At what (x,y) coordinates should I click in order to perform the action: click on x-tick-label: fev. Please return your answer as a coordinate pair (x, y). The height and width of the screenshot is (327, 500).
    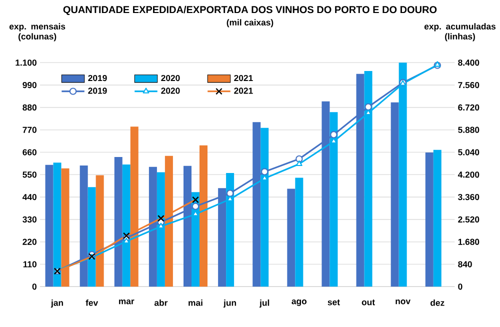
    Looking at the image, I should click on (92, 303).